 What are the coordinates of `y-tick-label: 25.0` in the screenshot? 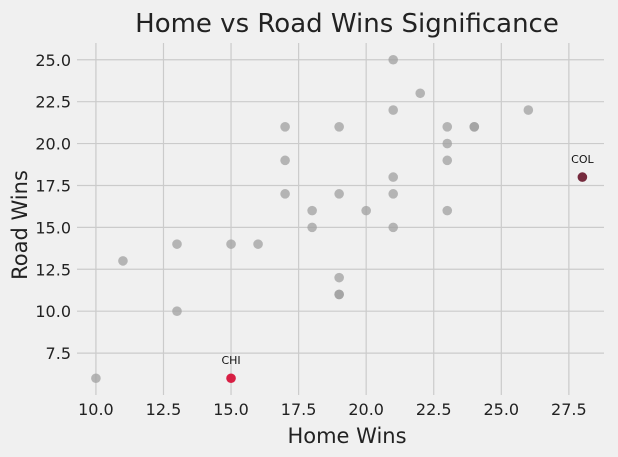 It's located at (53, 60).